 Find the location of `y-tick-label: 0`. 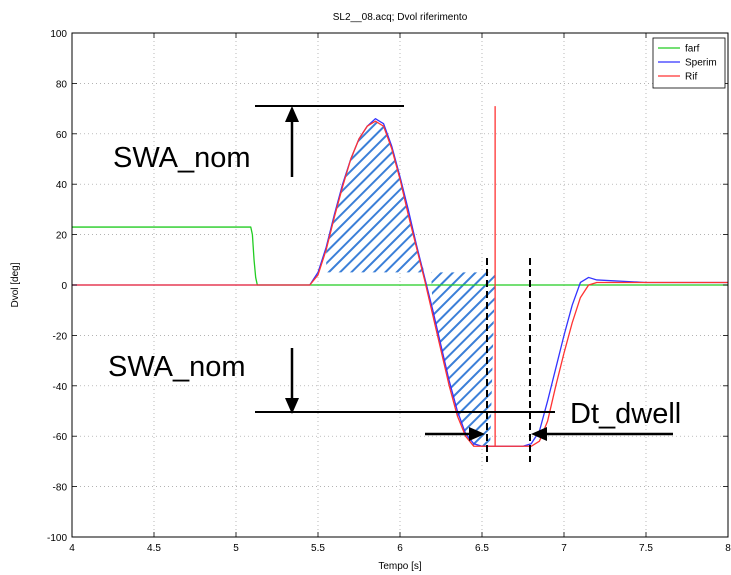

y-tick-label: 0 is located at coordinates (64, 286).